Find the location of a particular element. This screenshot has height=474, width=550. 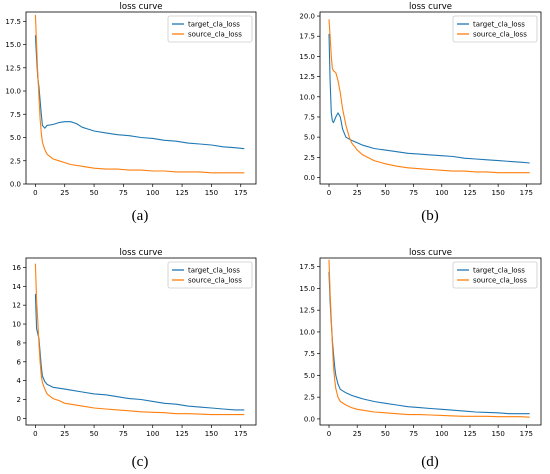

y-tick-label: 20.0 is located at coordinates (307, 17).